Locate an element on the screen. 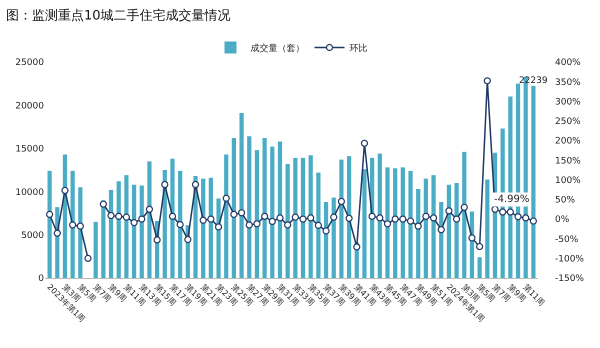 This screenshot has height=348, width=600. y-tick-label: 10000 is located at coordinates (29, 193).